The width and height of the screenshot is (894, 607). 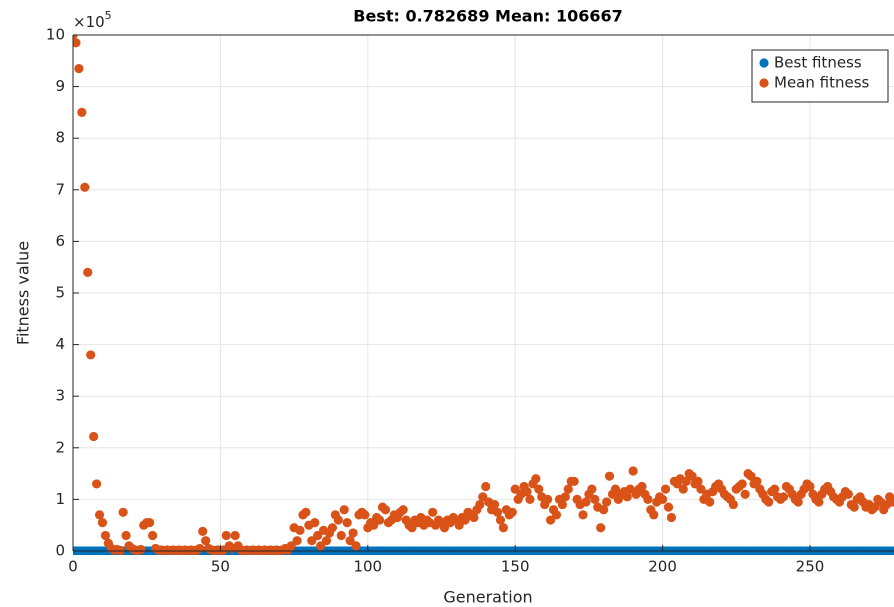 What do you see at coordinates (60, 447) in the screenshot?
I see `y-tick-label: 2` at bounding box center [60, 447].